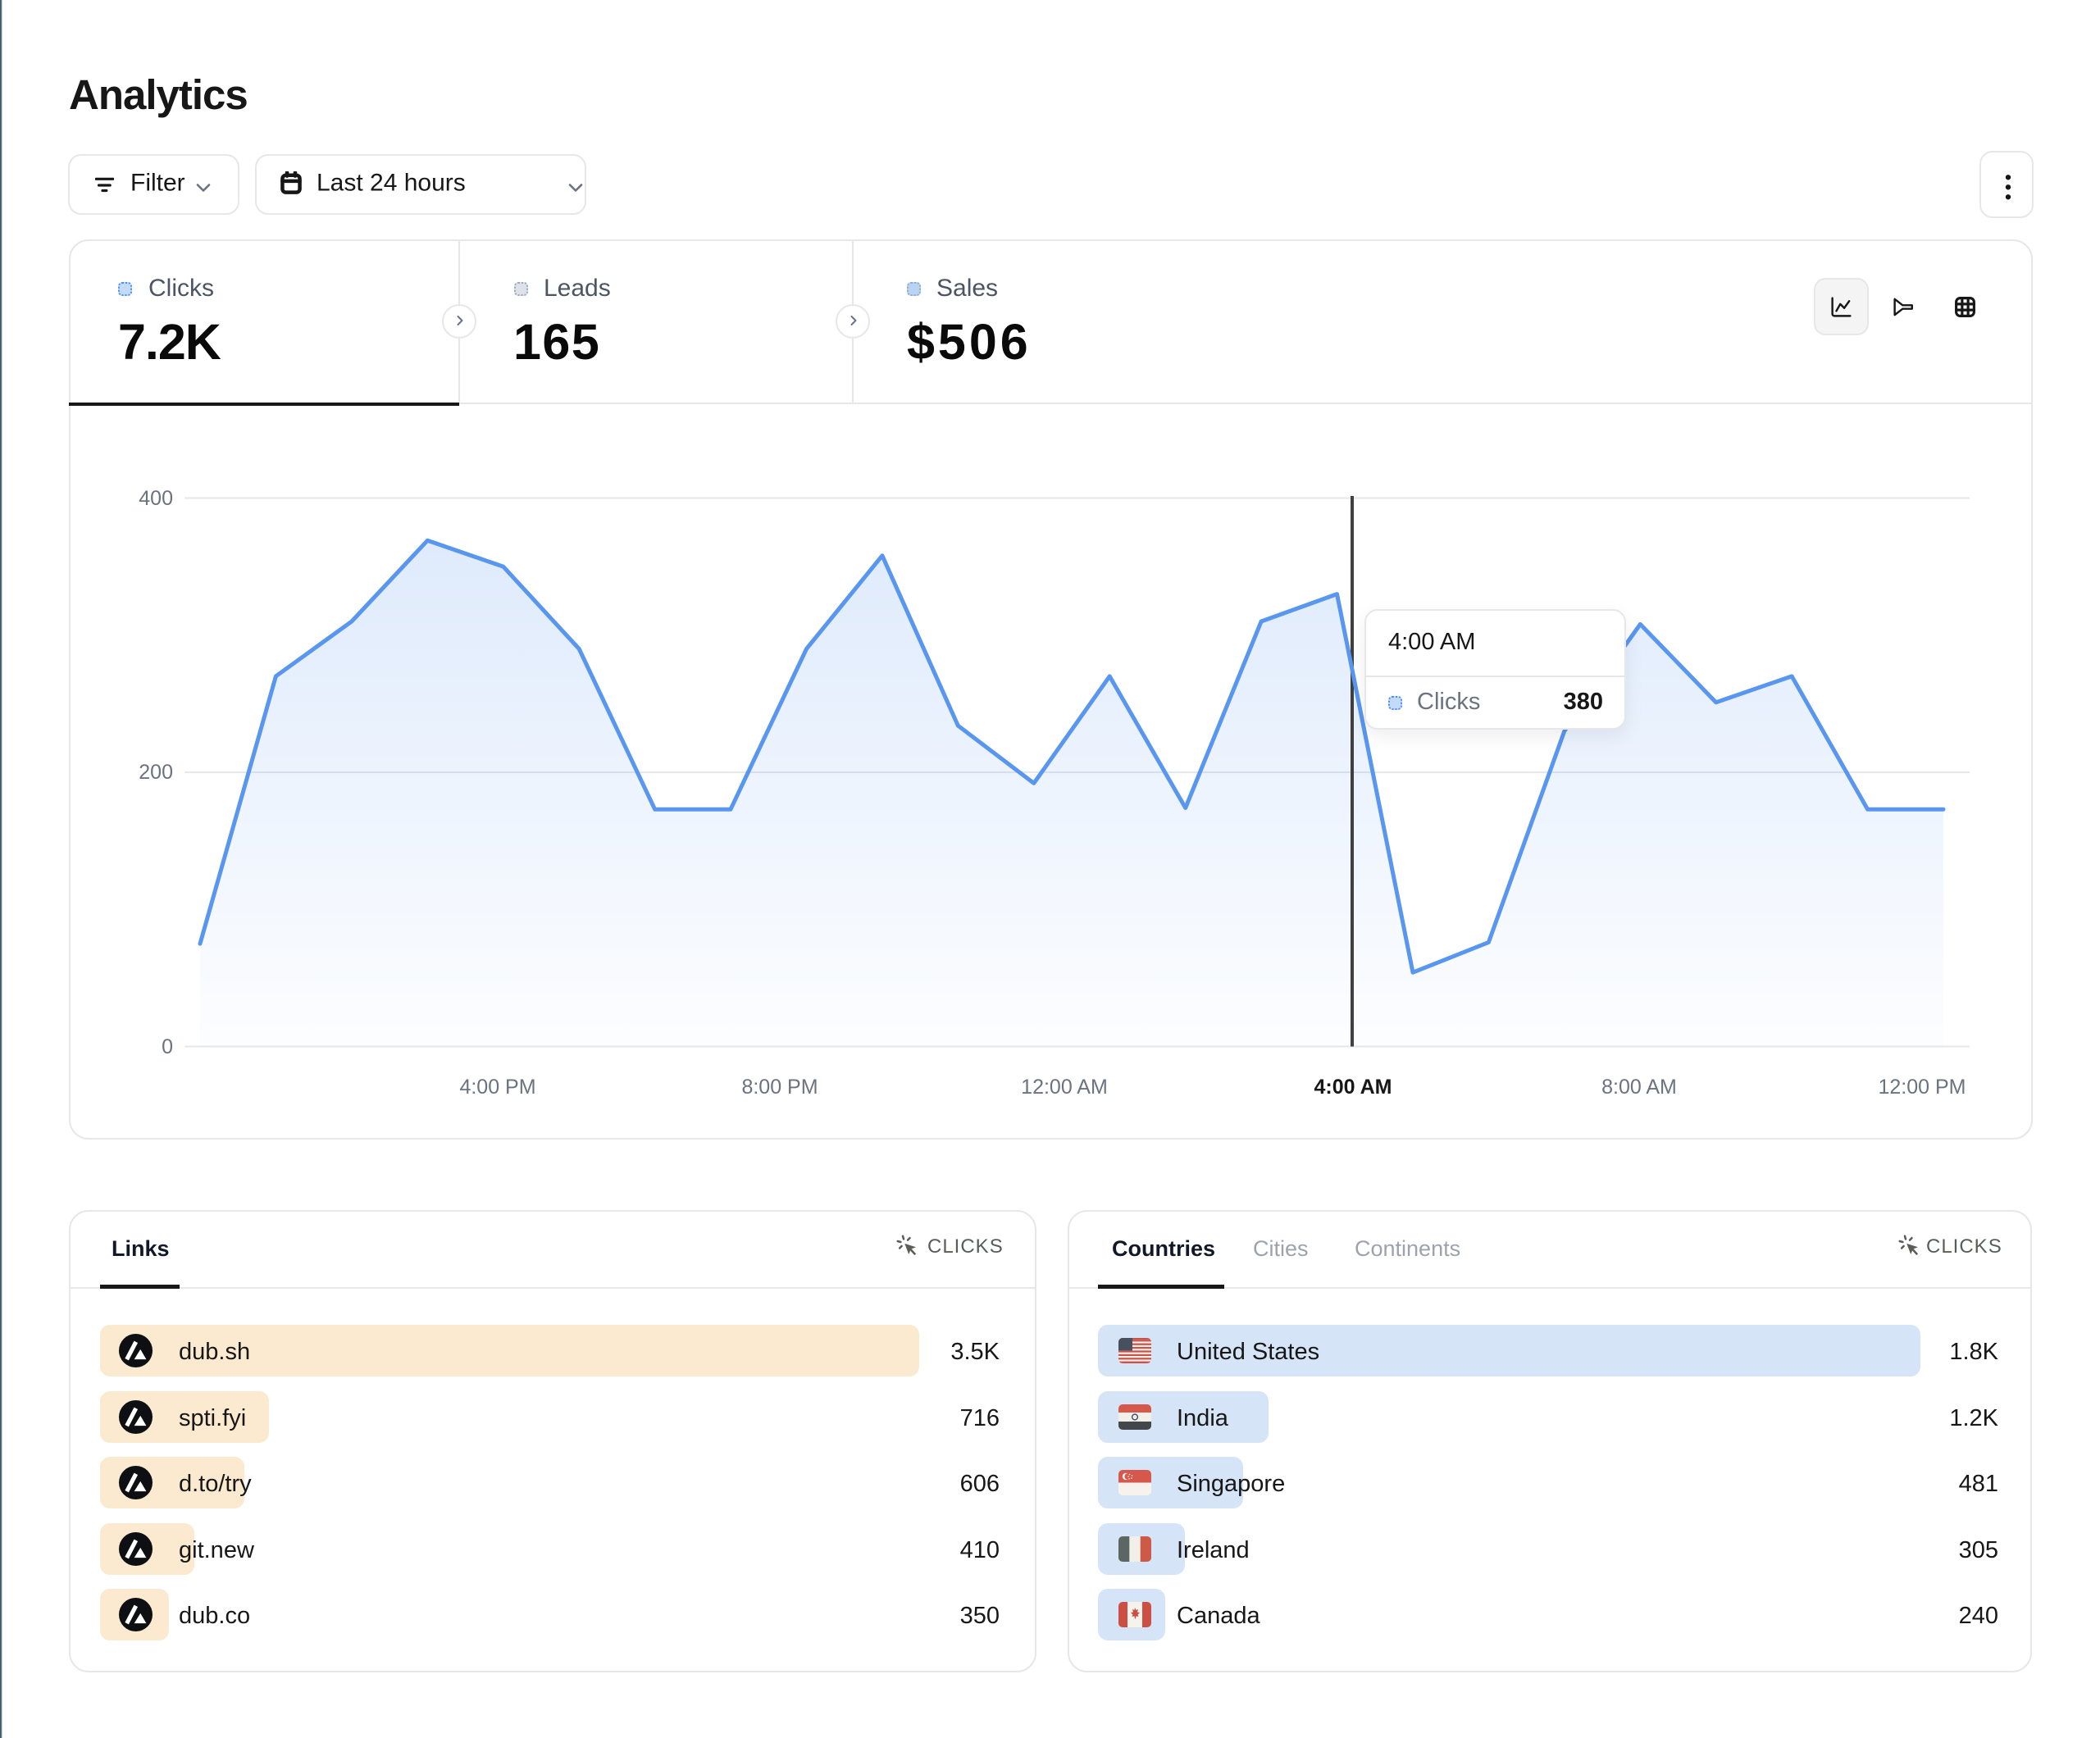 The height and width of the screenshot is (1738, 2100). I want to click on svg-text: 12:00 AM, so click(1064, 1087).